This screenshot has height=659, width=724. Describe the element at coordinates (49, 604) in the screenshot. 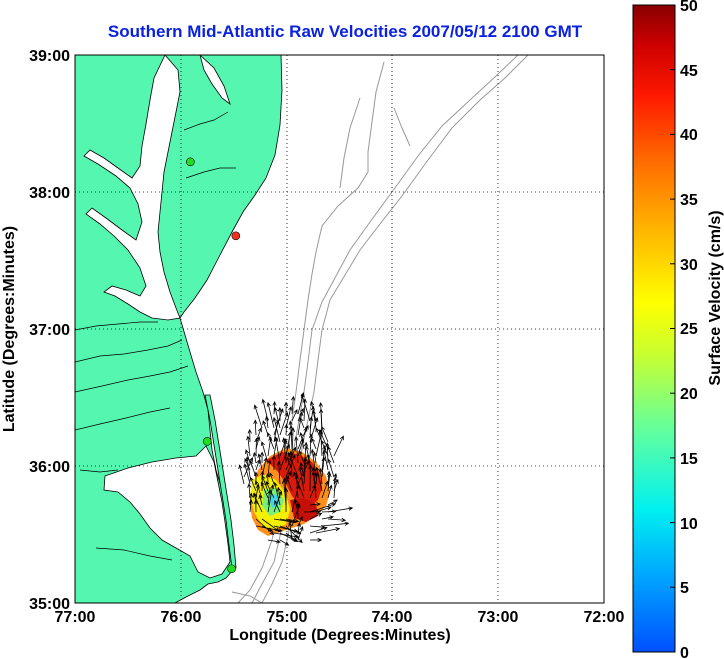

I see `lat-tick-label: 35:00` at that location.